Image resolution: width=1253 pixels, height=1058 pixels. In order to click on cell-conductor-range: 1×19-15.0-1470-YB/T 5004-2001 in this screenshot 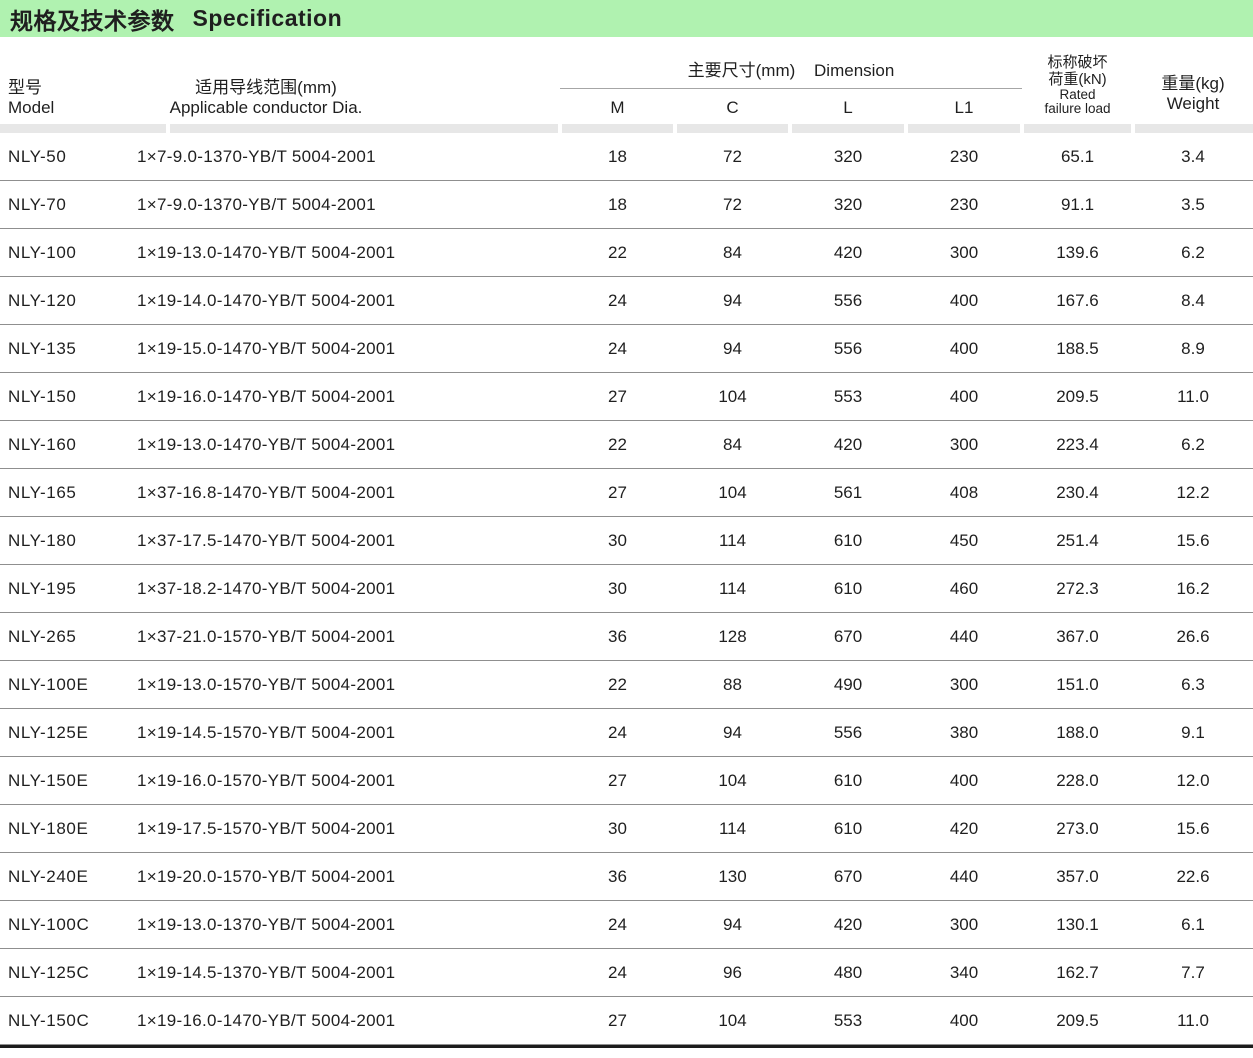, I will do `click(266, 348)`.